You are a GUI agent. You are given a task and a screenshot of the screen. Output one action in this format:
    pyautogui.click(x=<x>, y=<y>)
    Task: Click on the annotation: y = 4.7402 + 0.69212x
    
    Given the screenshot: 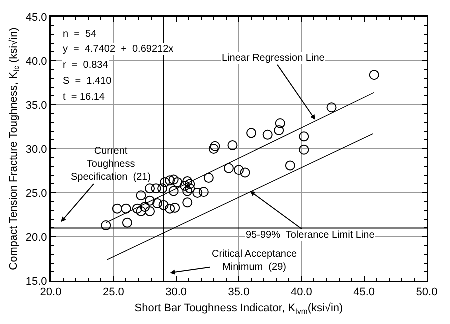 What is the action you would take?
    pyautogui.click(x=118, y=49)
    